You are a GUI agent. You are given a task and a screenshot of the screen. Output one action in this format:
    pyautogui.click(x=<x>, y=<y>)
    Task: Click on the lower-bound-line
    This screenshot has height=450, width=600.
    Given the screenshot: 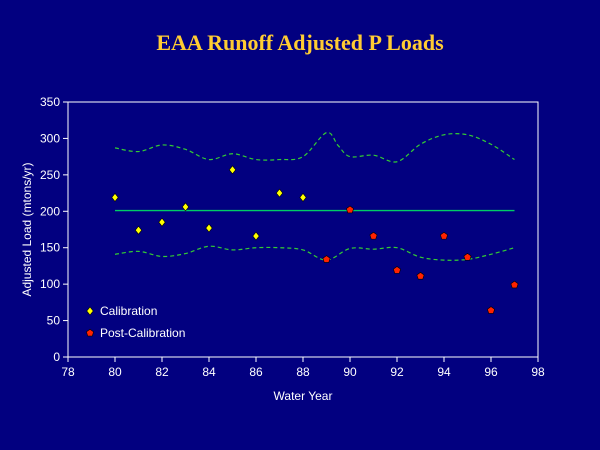 What is the action you would take?
    pyautogui.click(x=314, y=253)
    